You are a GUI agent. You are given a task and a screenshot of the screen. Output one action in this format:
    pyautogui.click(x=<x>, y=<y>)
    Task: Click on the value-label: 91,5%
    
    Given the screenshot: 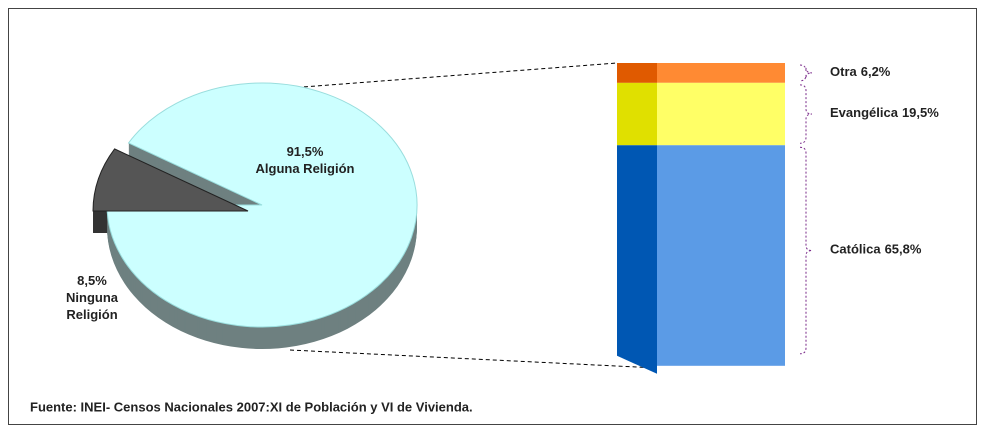 What is the action you would take?
    pyautogui.click(x=305, y=151)
    